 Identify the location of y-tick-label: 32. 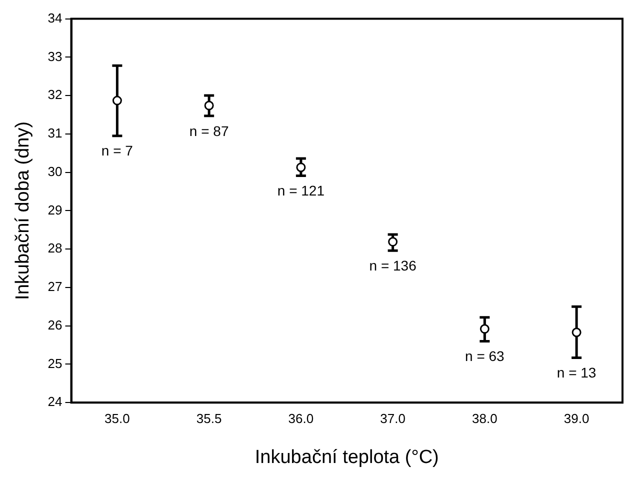
(55, 94).